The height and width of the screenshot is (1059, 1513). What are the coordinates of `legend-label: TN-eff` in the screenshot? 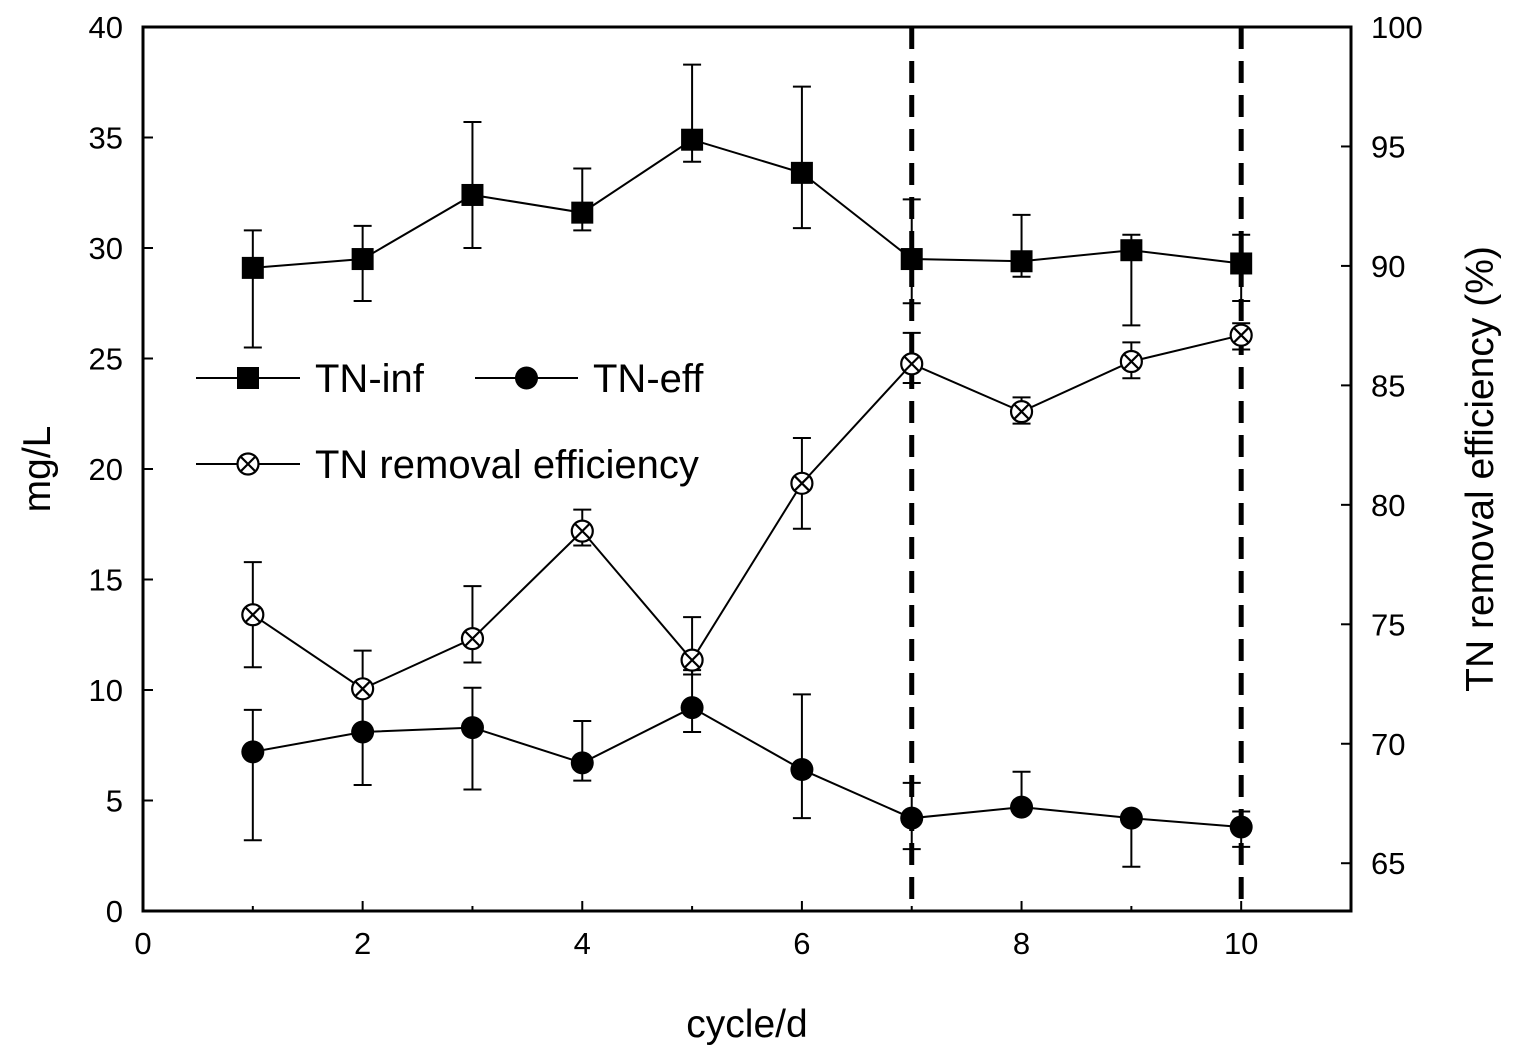 It's located at (648, 379).